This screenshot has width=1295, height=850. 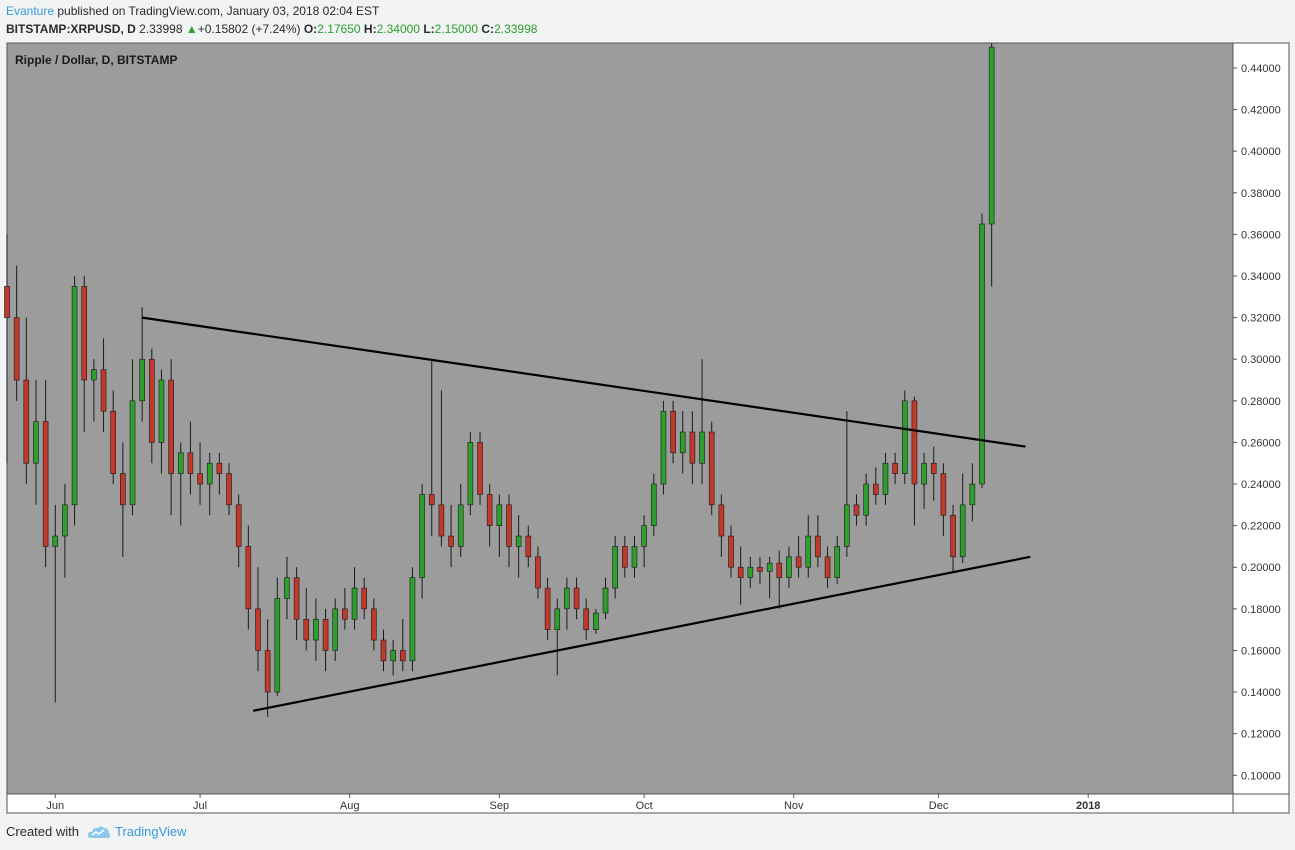 What do you see at coordinates (1261, 735) in the screenshot?
I see `price-tick-label: 0.12000` at bounding box center [1261, 735].